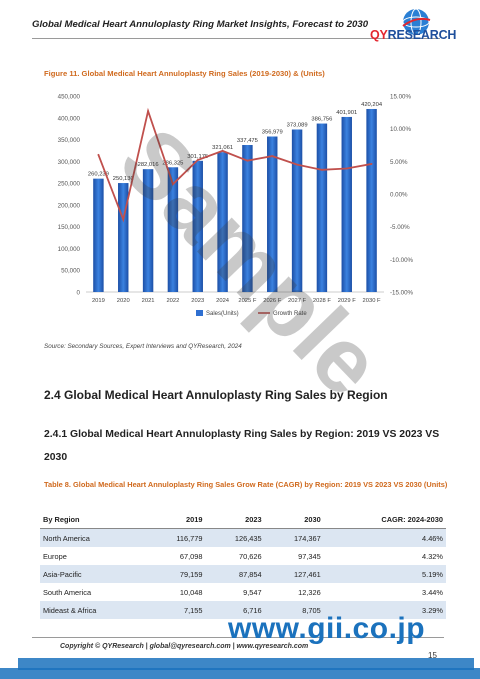 This screenshot has width=480, height=679. I want to click on y-right-tick-label: -15.00%, so click(402, 293).